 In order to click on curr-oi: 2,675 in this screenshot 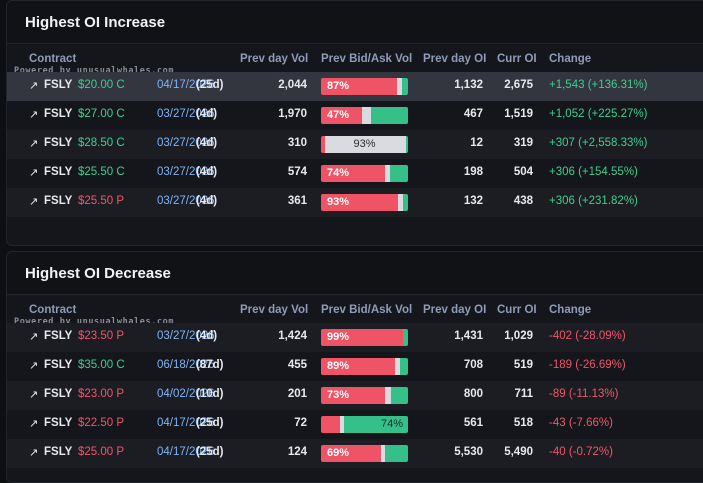, I will do `click(518, 85)`.